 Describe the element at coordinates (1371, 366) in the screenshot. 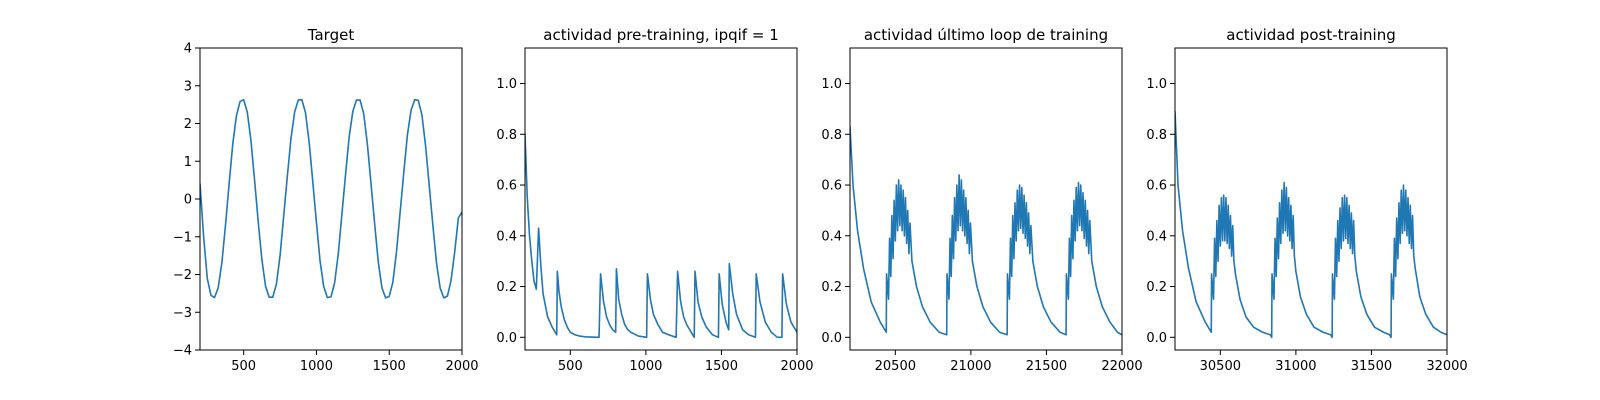

I see `x-tick-label: 31500` at that location.